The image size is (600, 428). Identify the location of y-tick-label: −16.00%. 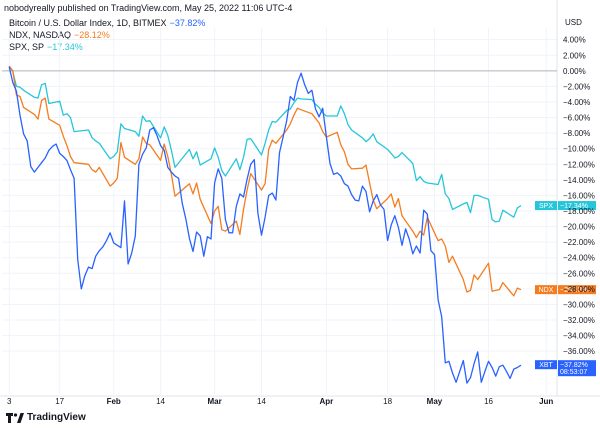
(579, 195).